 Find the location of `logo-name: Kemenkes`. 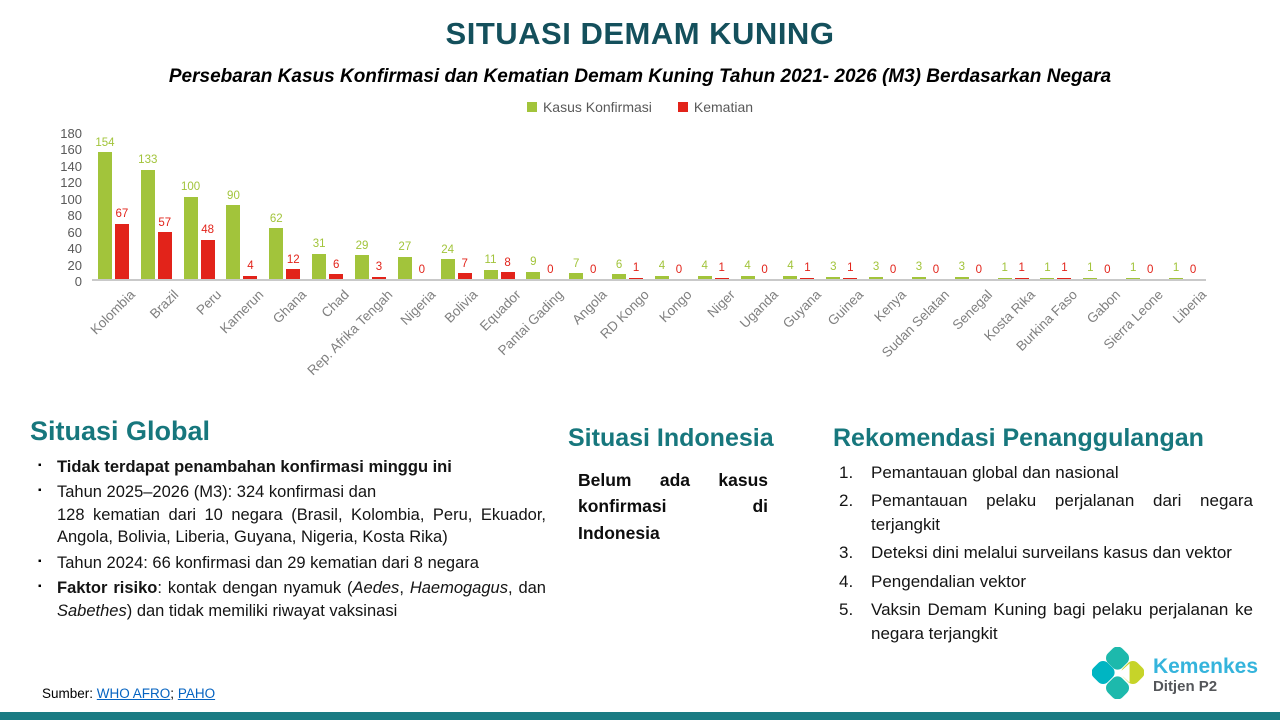

logo-name: Kemenkes is located at coordinates (1205, 666).